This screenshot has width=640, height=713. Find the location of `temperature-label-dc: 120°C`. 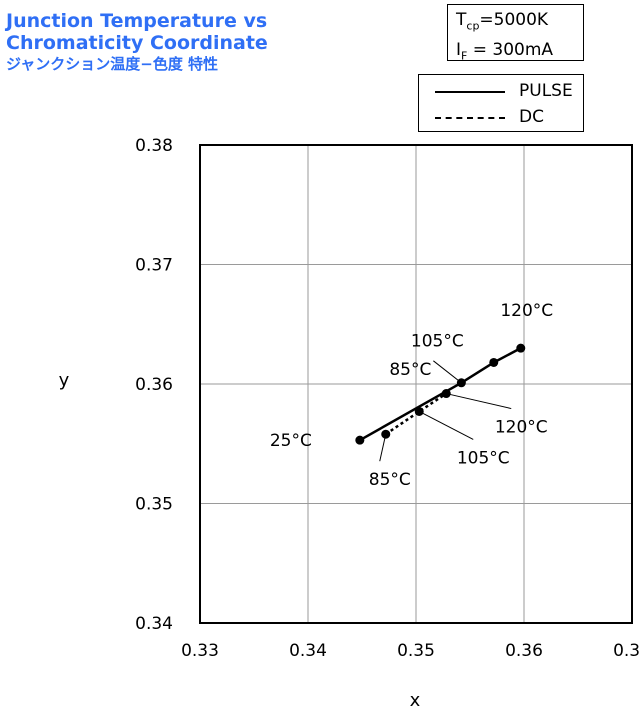

temperature-label-dc: 120°C is located at coordinates (521, 428).